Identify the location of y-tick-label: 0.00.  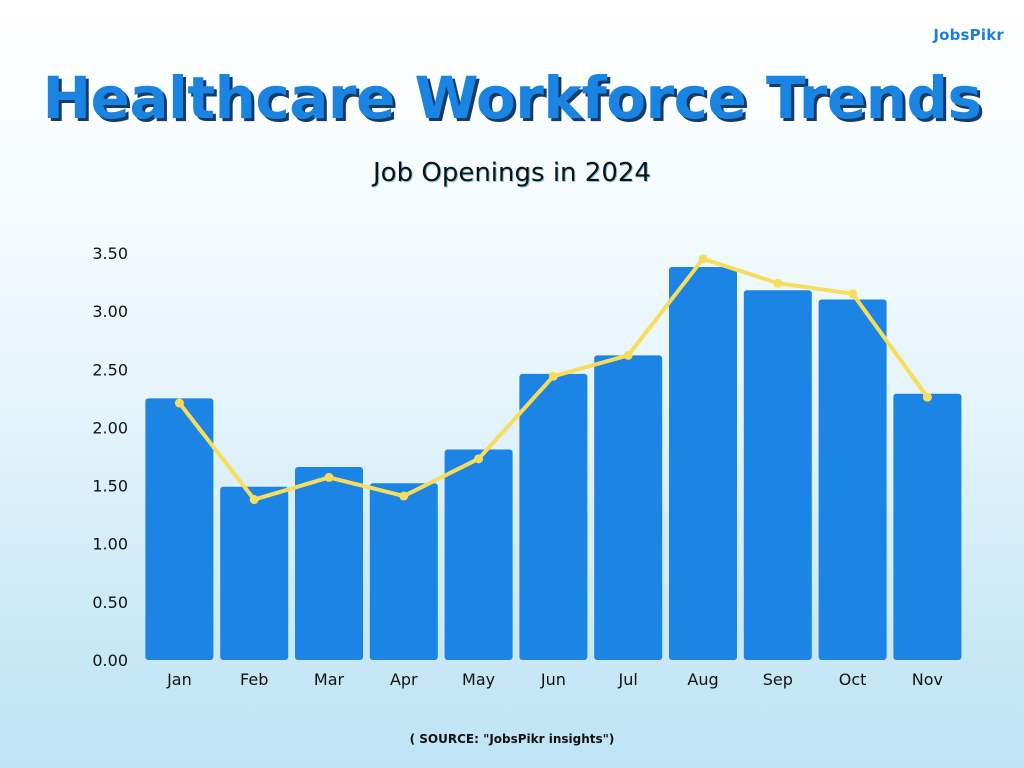
(110, 660).